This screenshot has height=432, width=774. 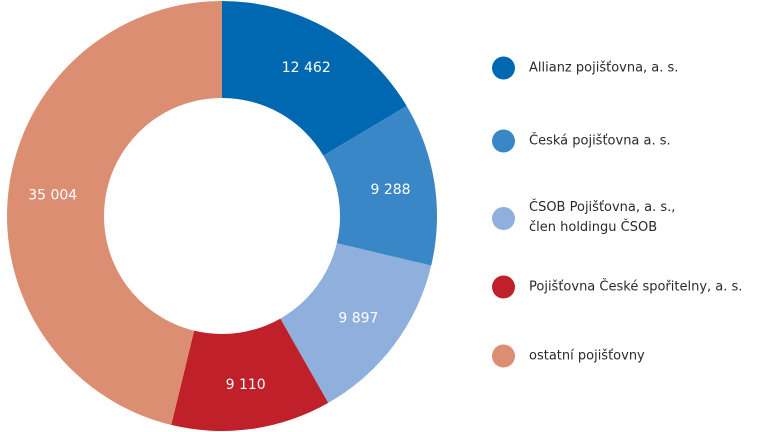 What do you see at coordinates (636, 286) in the screenshot?
I see `legend-label: Pojišťovna České spořitelny, a. s.` at bounding box center [636, 286].